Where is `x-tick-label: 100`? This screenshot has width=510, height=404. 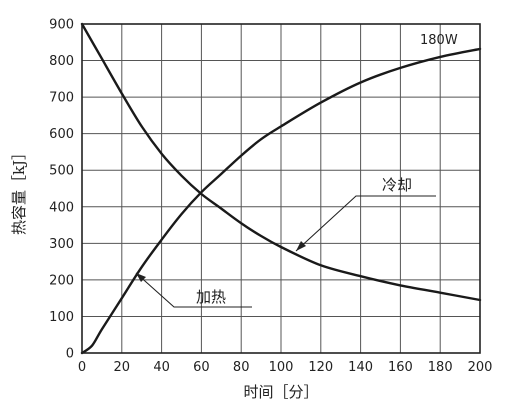 x-tick-label: 100 is located at coordinates (281, 367).